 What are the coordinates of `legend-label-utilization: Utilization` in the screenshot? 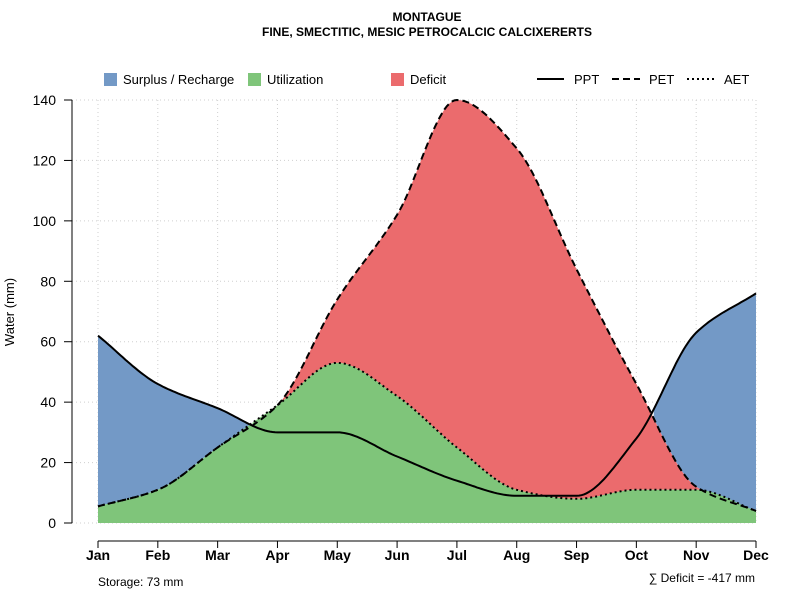 It's located at (295, 79).